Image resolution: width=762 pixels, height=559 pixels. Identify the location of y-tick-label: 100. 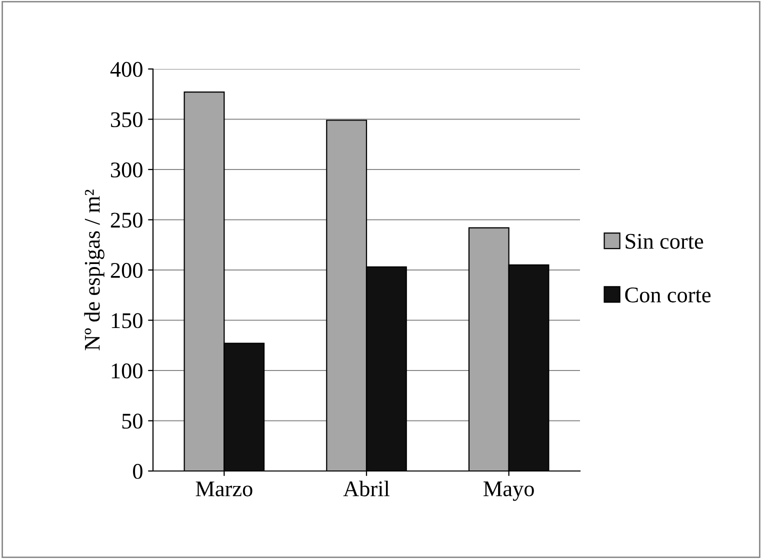
(127, 370).